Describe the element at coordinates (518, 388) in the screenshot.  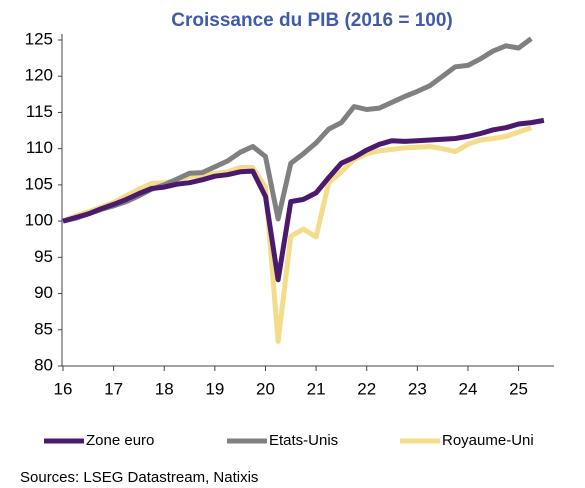
I see `x-tick-label: 25` at that location.